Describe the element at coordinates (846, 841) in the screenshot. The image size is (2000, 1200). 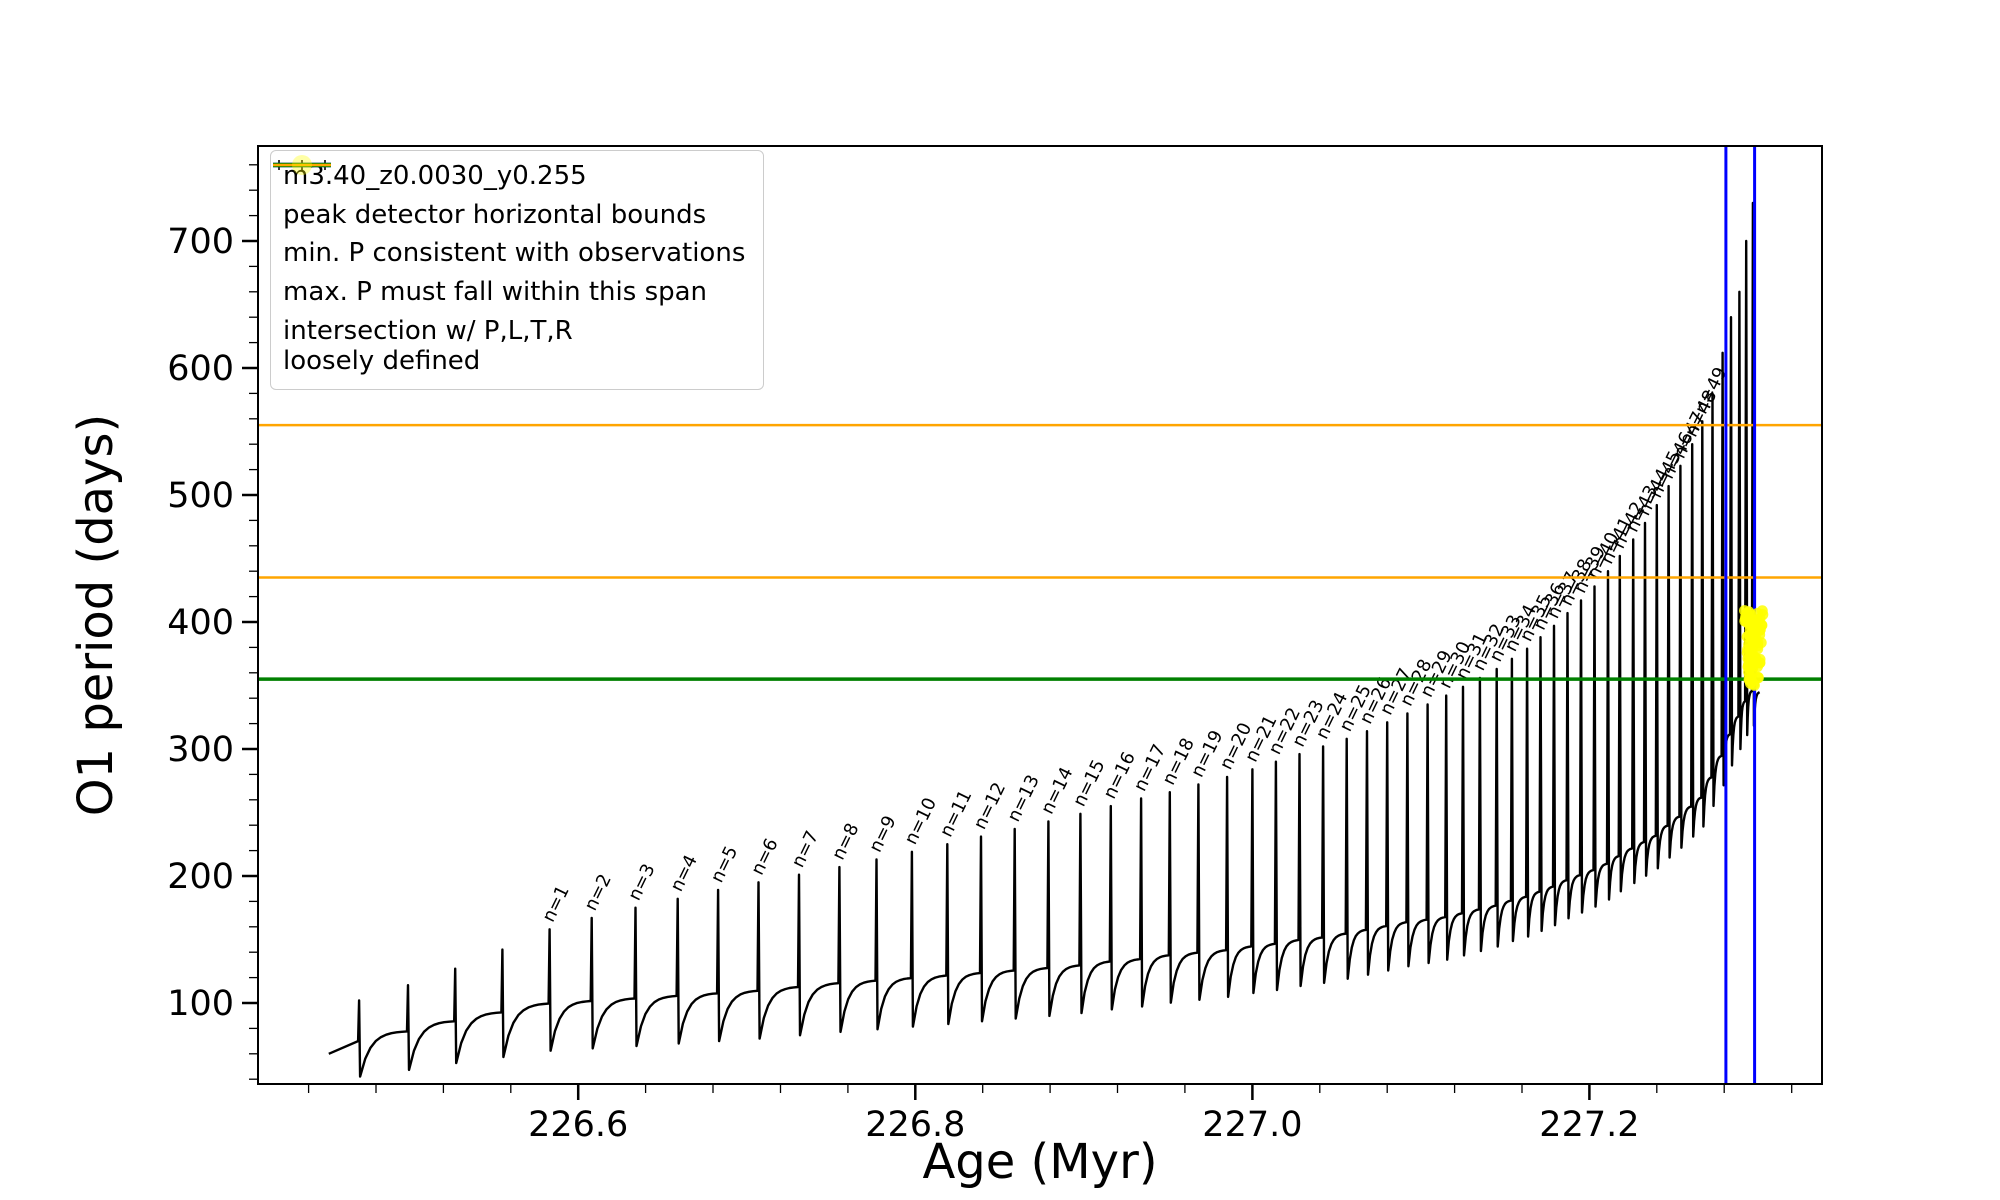
I see `spike-label: n=8` at that location.